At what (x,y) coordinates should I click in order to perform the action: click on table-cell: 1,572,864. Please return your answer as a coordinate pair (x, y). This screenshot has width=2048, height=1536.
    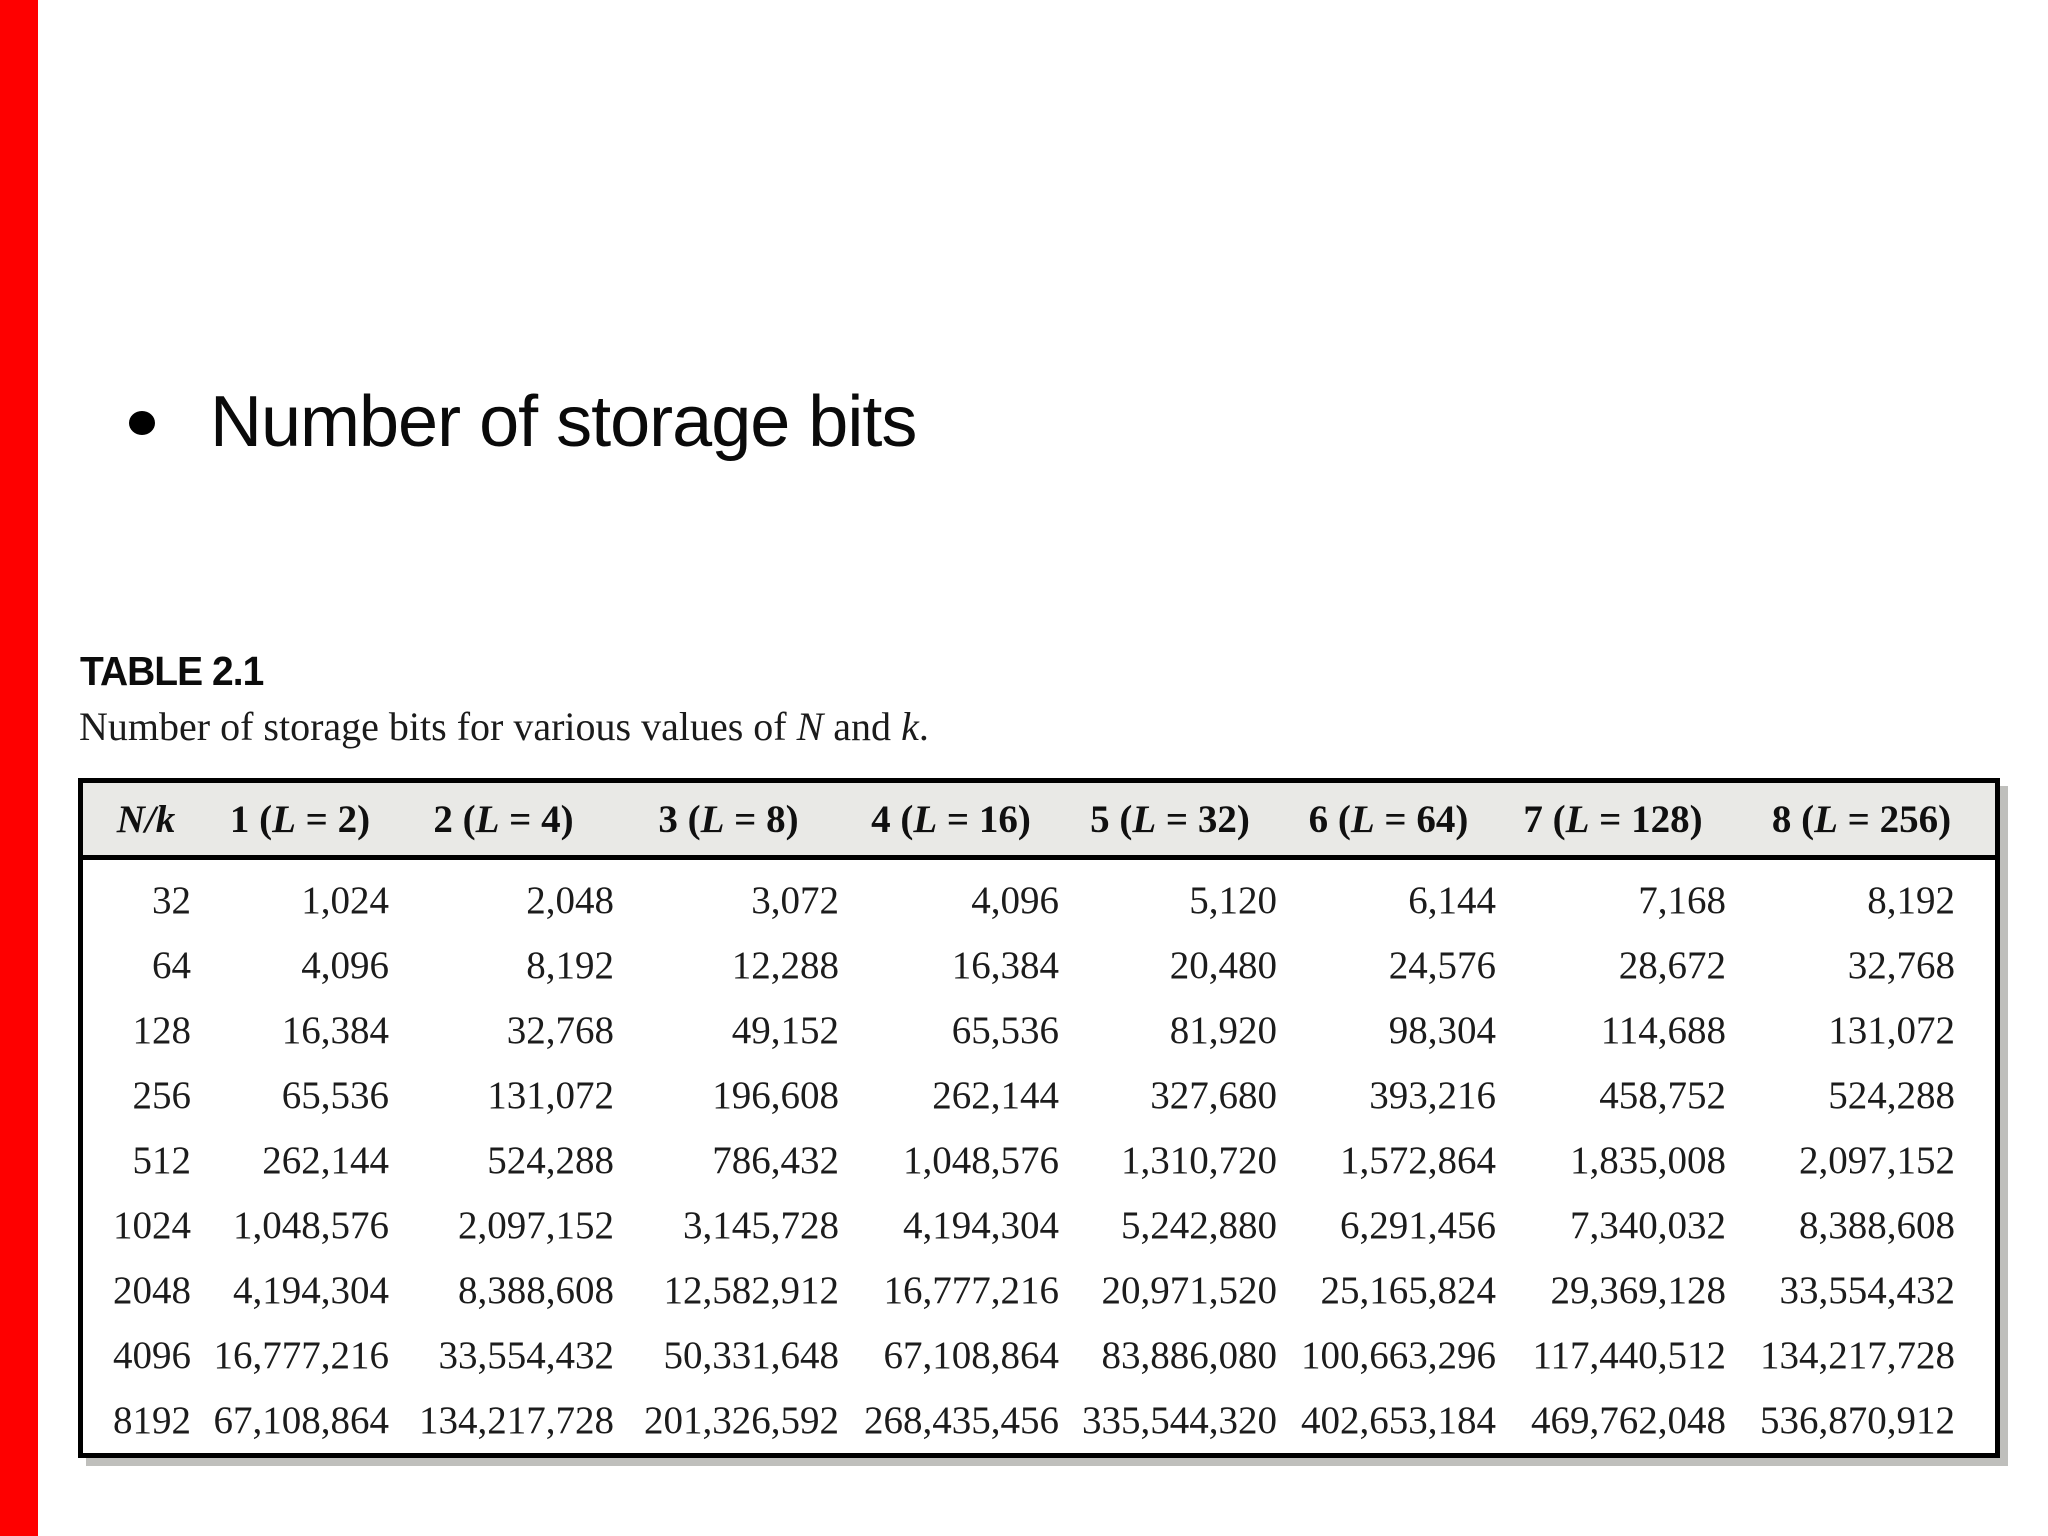
    Looking at the image, I should click on (1418, 1160).